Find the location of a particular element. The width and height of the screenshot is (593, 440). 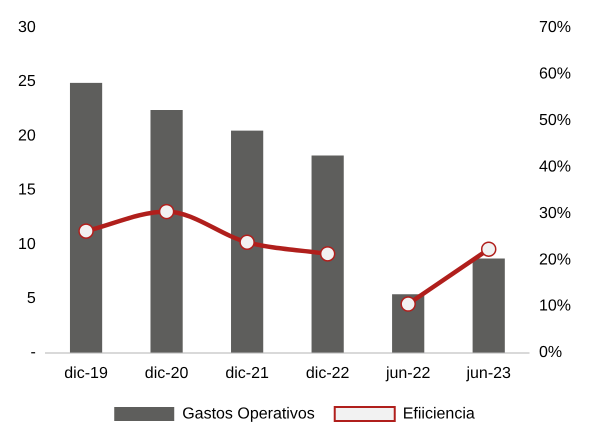

y2-tick-label: 10% is located at coordinates (555, 306).